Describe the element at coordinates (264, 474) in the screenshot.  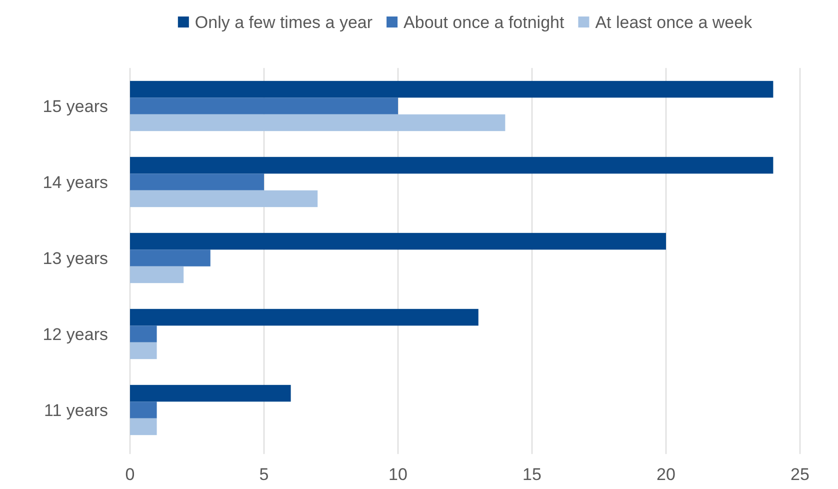
I see `x-tick-label: 5` at that location.